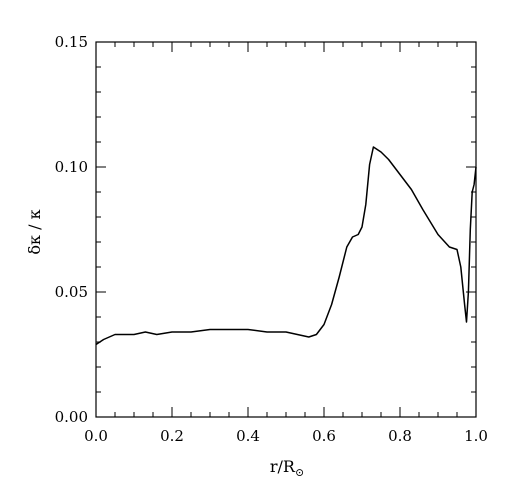 The width and height of the screenshot is (505, 500). I want to click on x-tick-label: 0.0, so click(96, 436).